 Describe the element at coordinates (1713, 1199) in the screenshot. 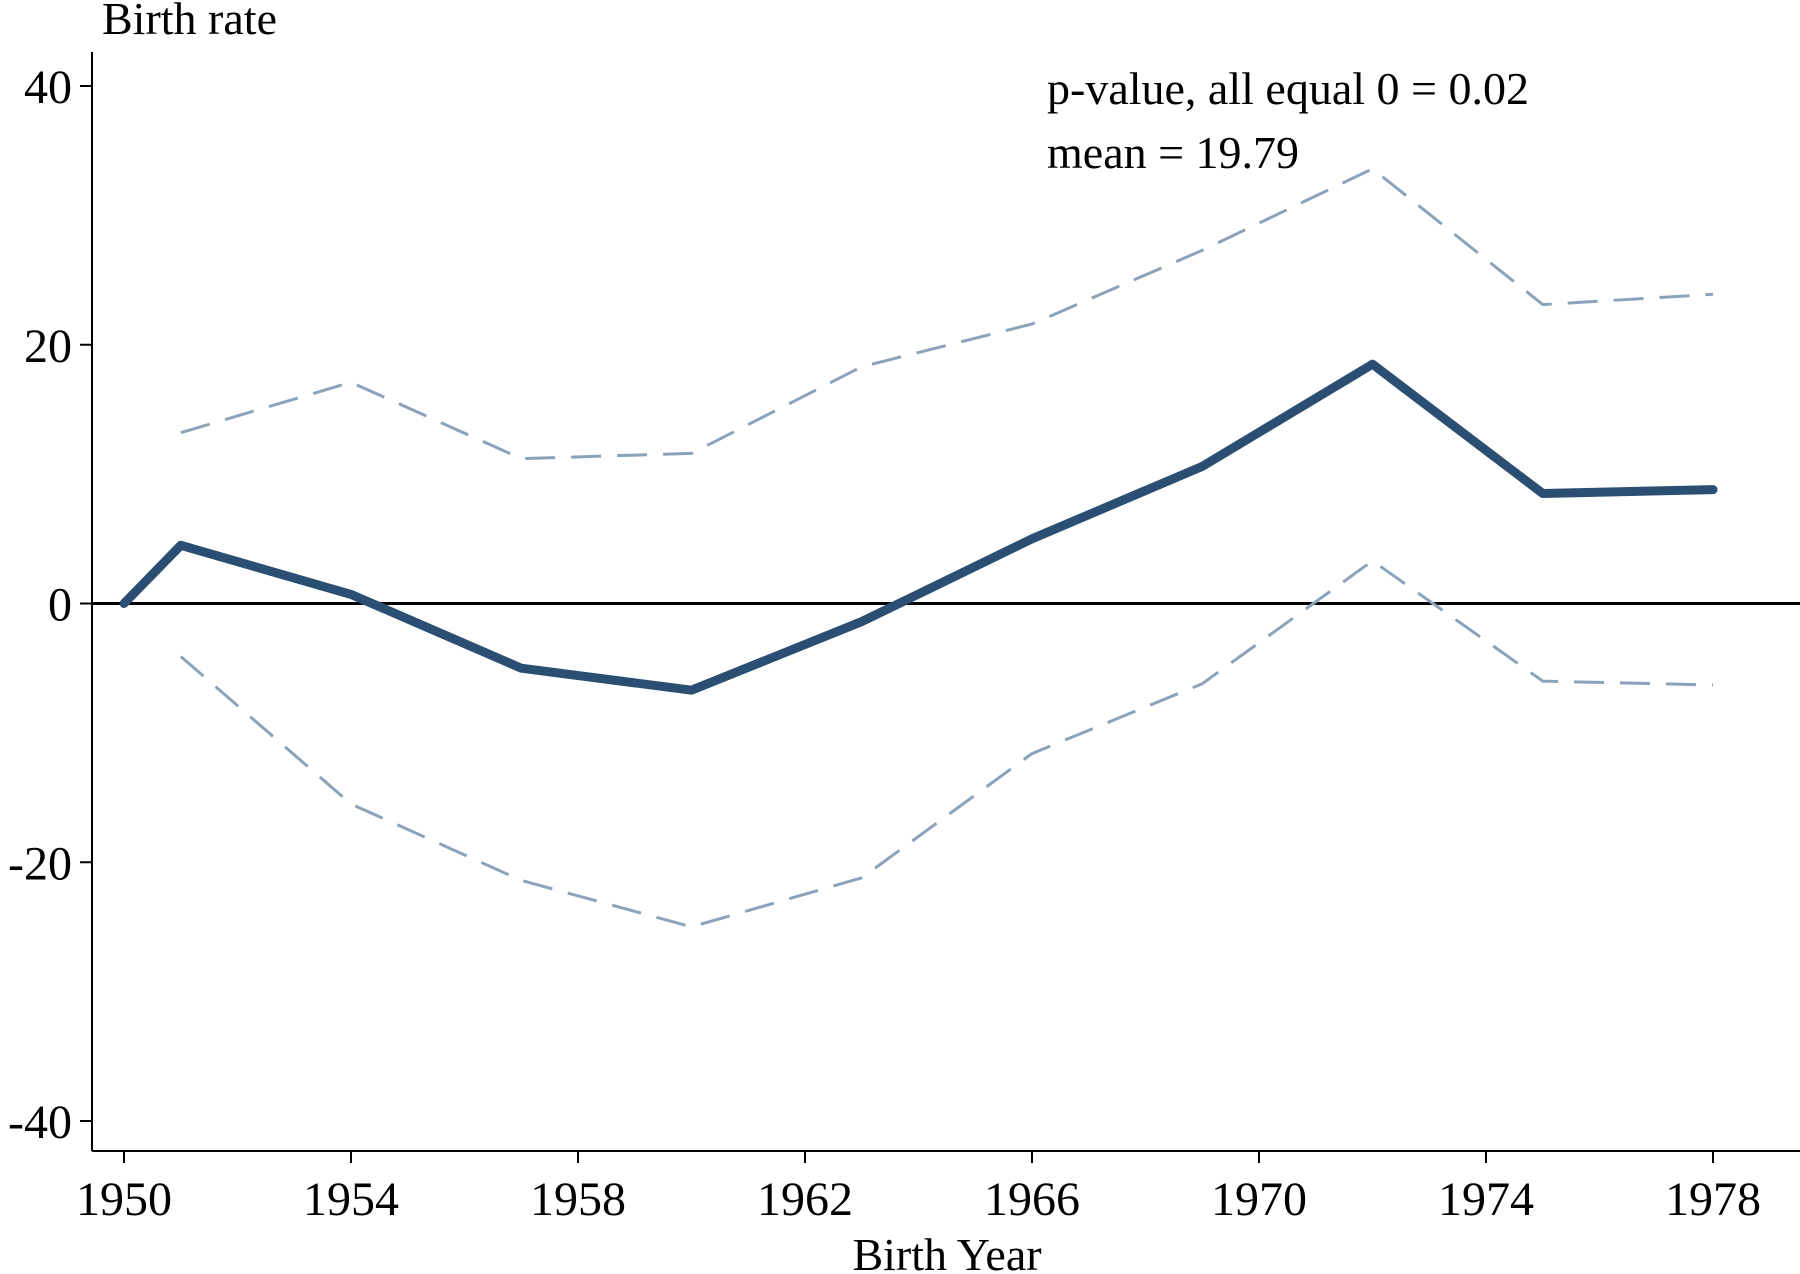

I see `x-tick-label: 1978` at that location.